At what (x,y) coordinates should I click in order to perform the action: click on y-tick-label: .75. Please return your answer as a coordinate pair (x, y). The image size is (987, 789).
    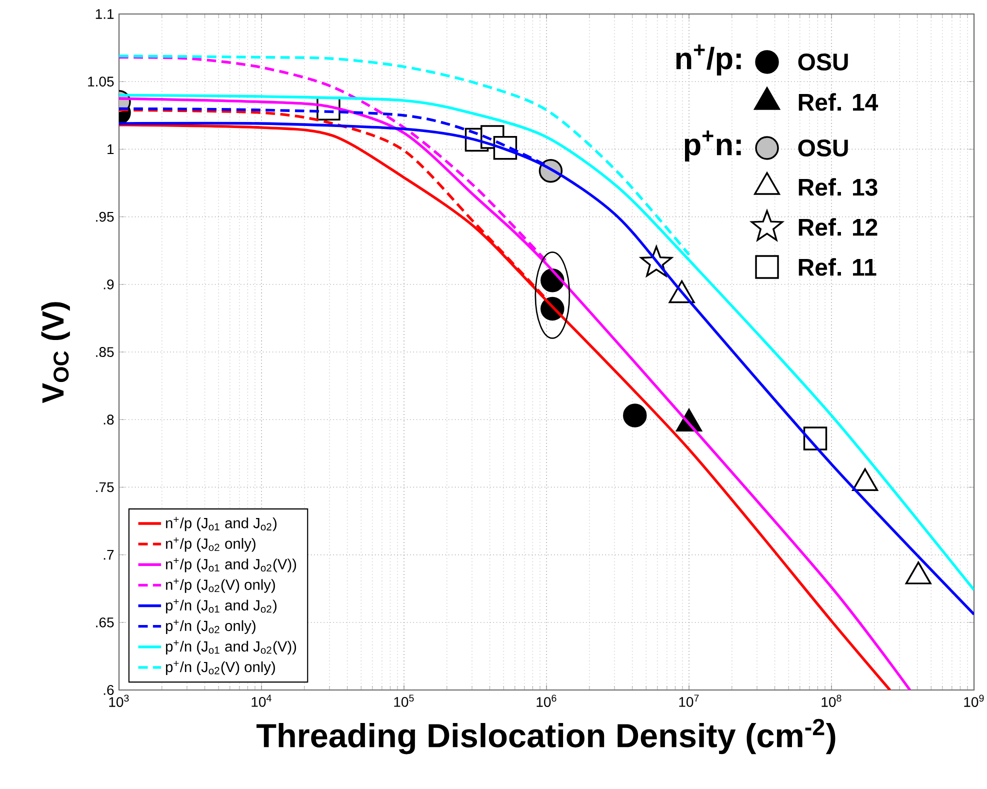
    Looking at the image, I should click on (105, 487).